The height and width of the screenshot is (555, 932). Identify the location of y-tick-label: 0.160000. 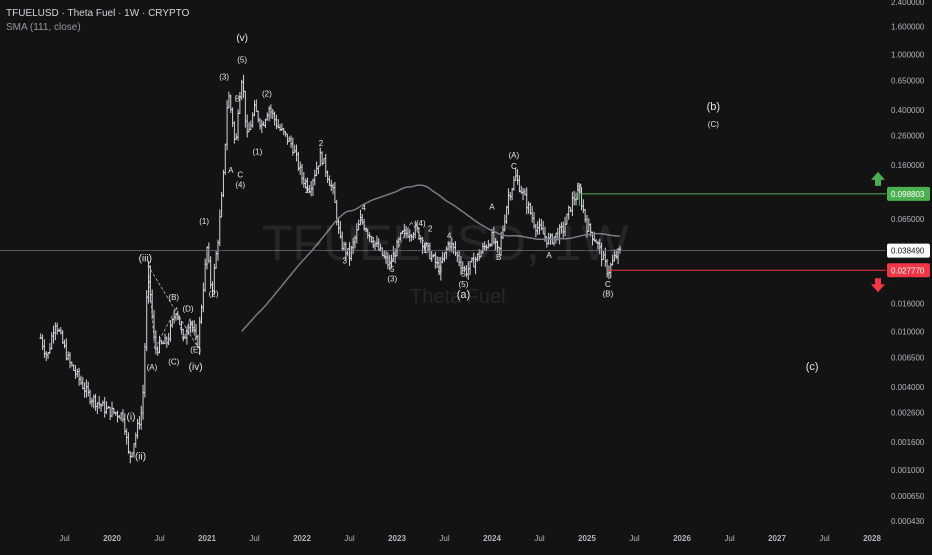
(908, 165).